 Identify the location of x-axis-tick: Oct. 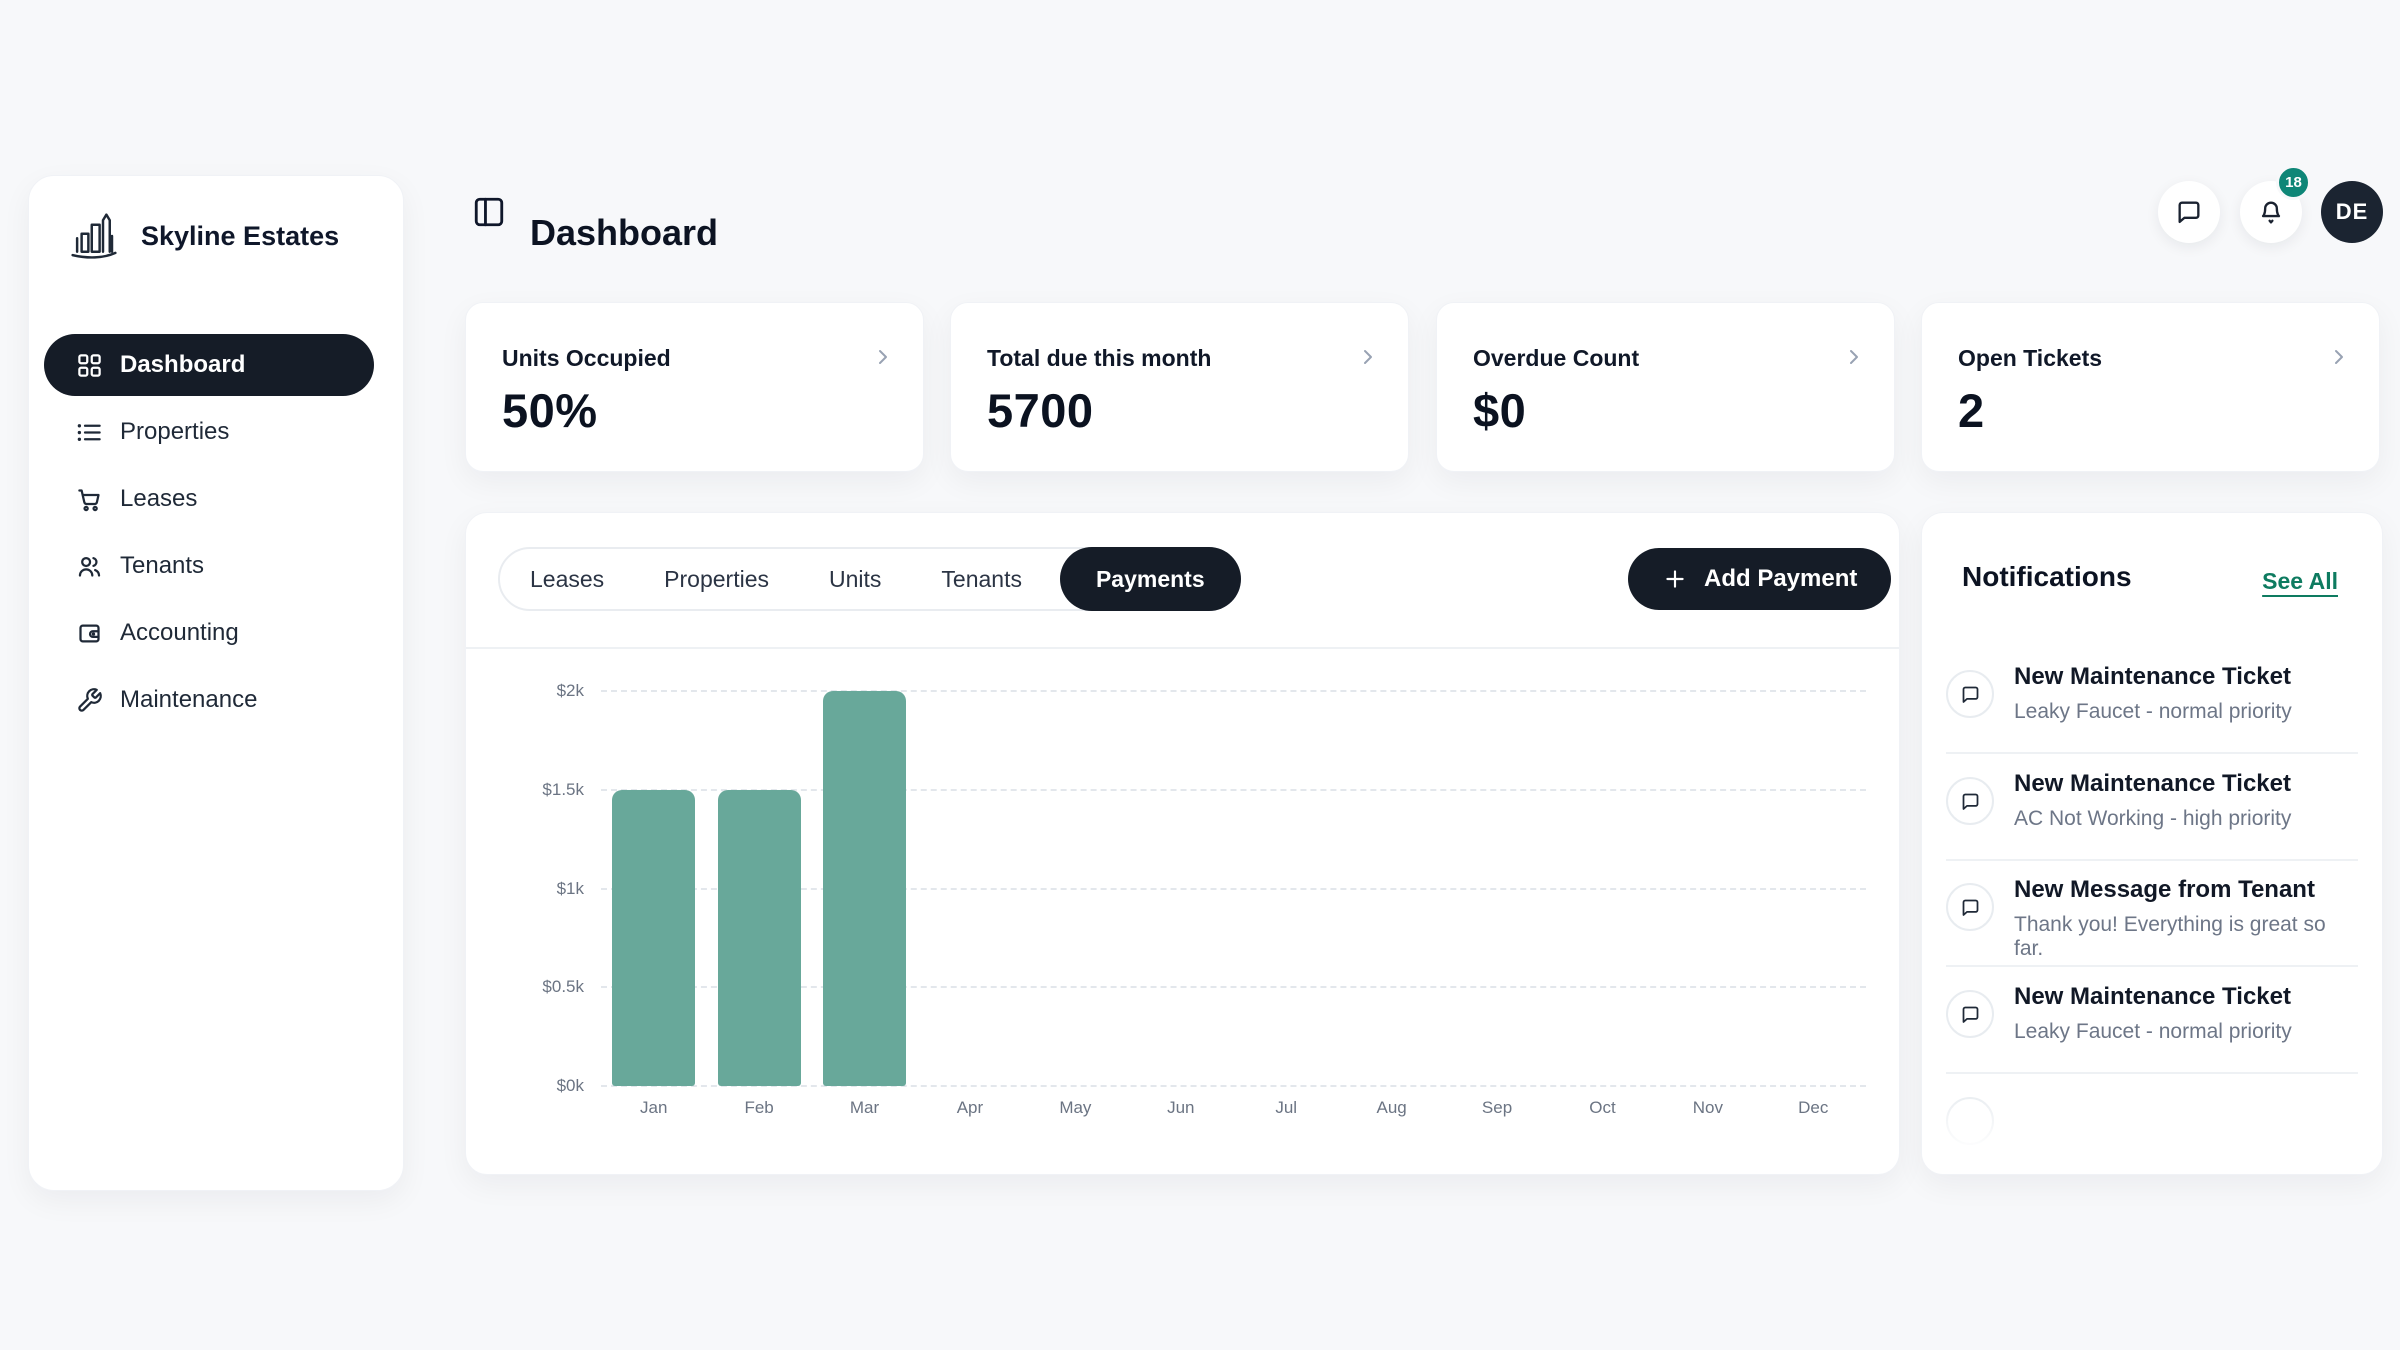
(1602, 1107).